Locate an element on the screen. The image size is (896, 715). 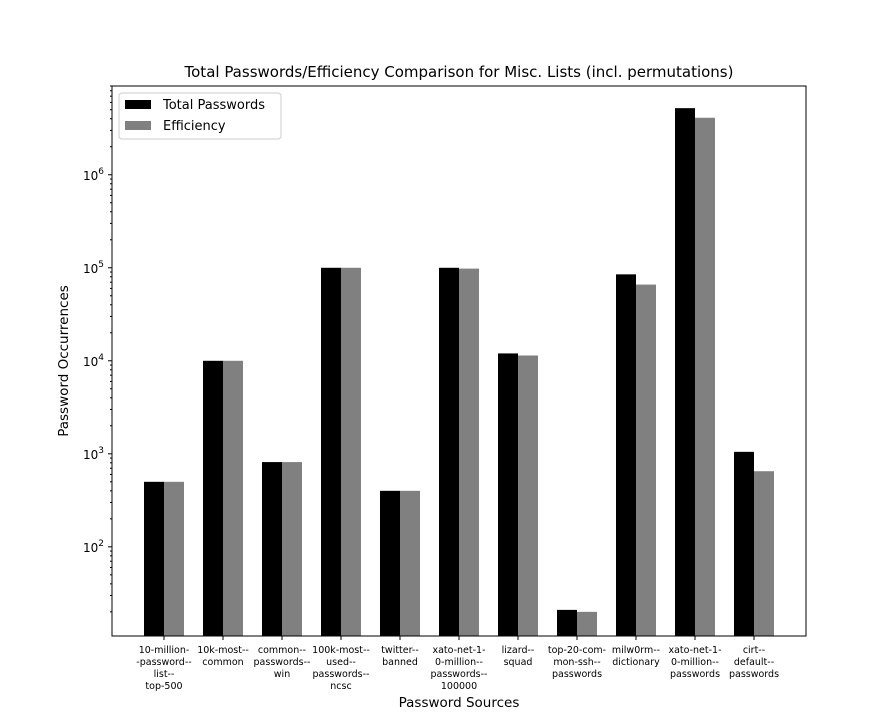
y-tick-label-3: 10⁵ is located at coordinates (93, 268).